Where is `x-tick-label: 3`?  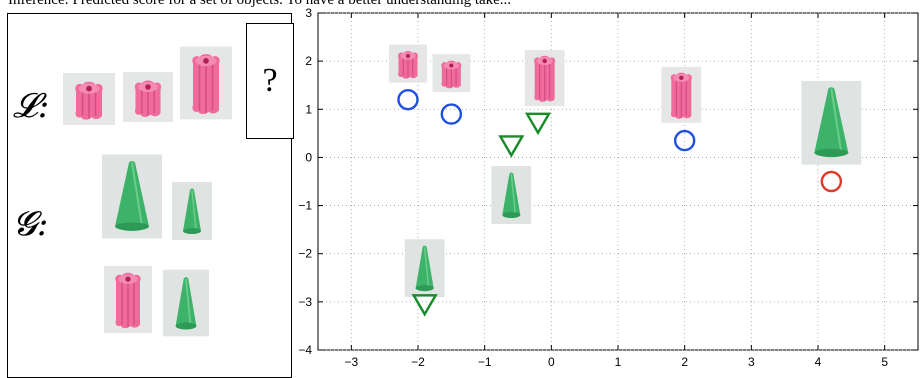
x-tick-label: 3 is located at coordinates (751, 362).